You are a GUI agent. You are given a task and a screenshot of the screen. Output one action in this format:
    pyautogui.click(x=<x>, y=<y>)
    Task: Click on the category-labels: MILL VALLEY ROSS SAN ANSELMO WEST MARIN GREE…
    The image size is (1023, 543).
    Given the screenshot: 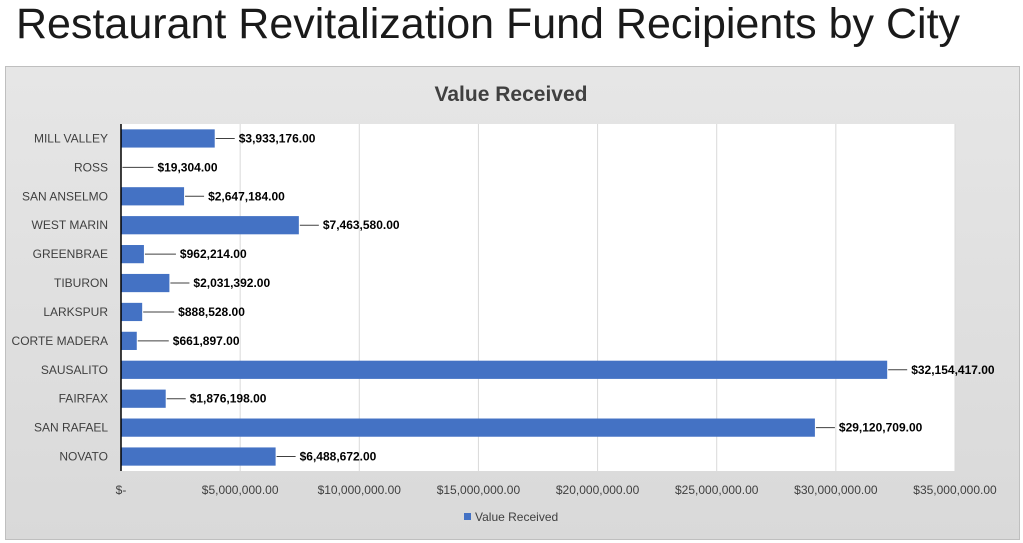 What is the action you would take?
    pyautogui.click(x=60, y=297)
    